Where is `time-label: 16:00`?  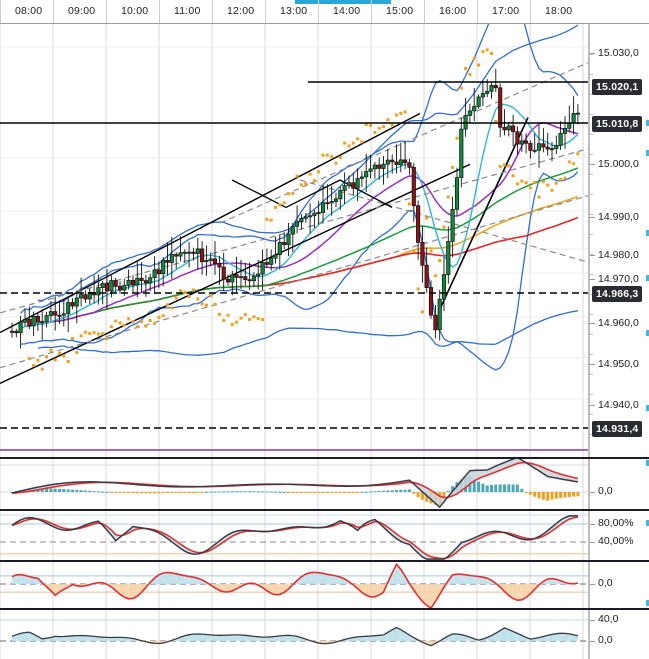
time-label: 16:00 is located at coordinates (453, 11).